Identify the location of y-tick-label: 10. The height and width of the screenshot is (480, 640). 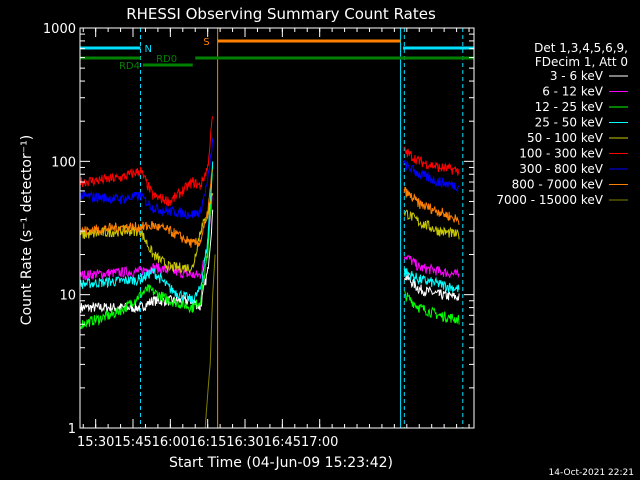
(67, 296).